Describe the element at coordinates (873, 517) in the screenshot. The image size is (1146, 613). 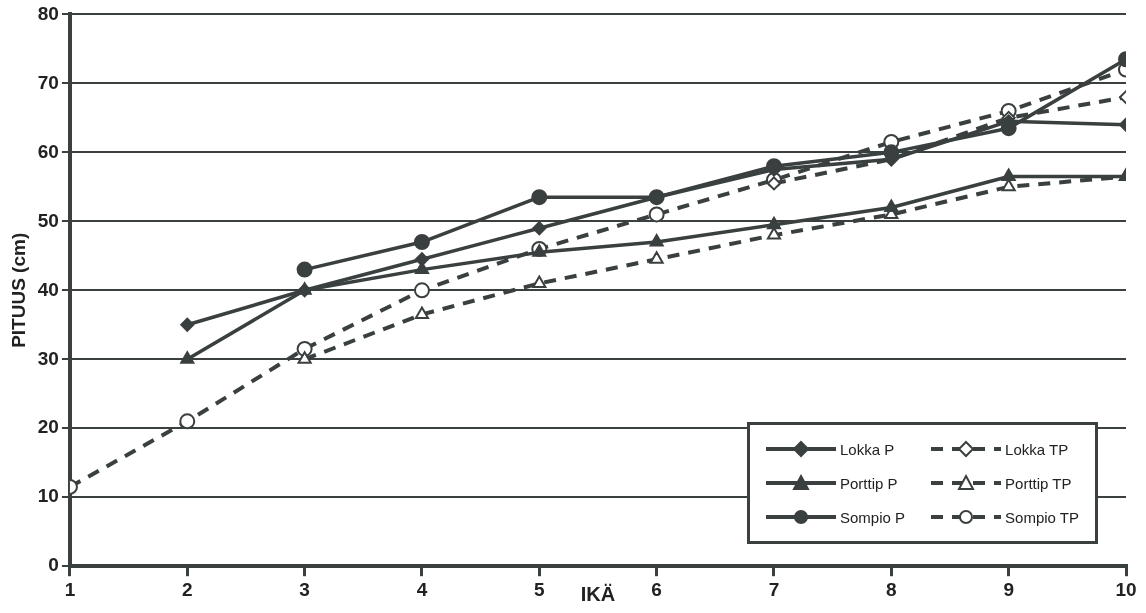
I see `legend-label: Sompio P` at that location.